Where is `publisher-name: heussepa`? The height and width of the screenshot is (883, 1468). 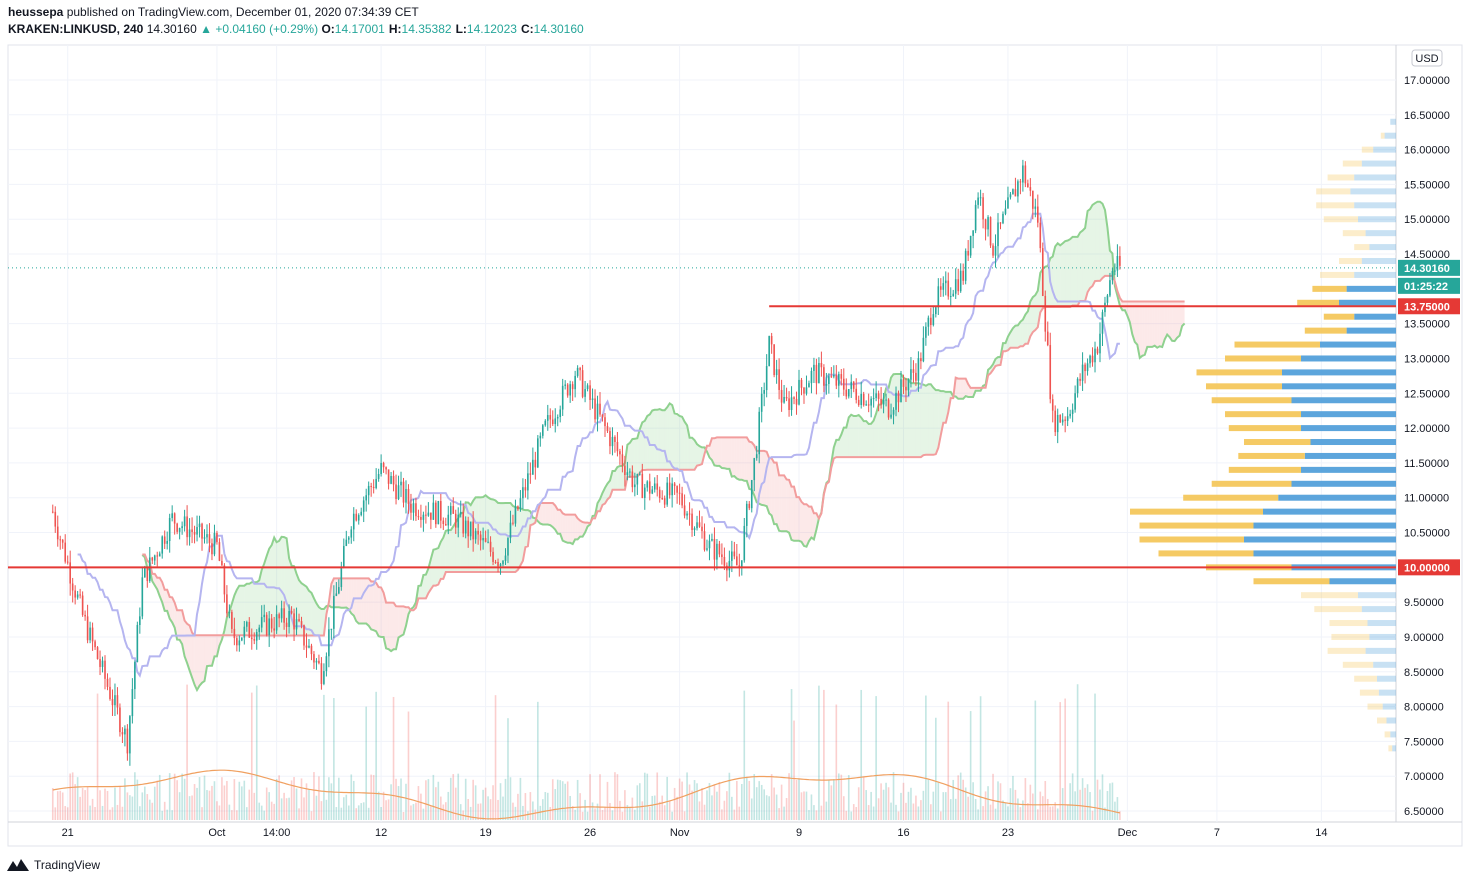
publisher-name: heussepa is located at coordinates (36, 12).